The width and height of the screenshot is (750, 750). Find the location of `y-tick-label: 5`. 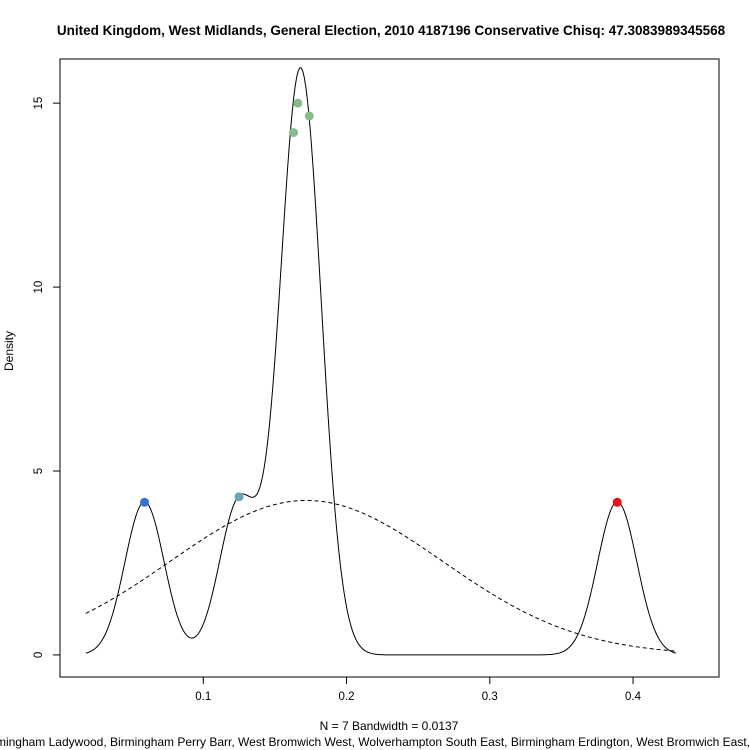

y-tick-label: 5 is located at coordinates (39, 471).